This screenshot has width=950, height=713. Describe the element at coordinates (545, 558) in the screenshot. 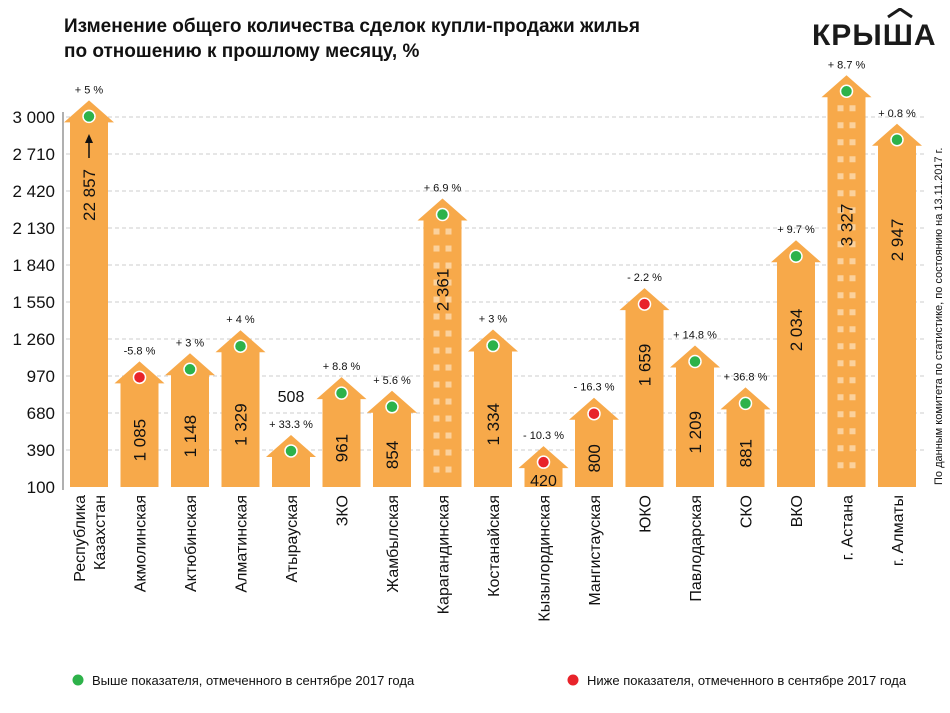

I see `category-label: Кызылординская` at that location.